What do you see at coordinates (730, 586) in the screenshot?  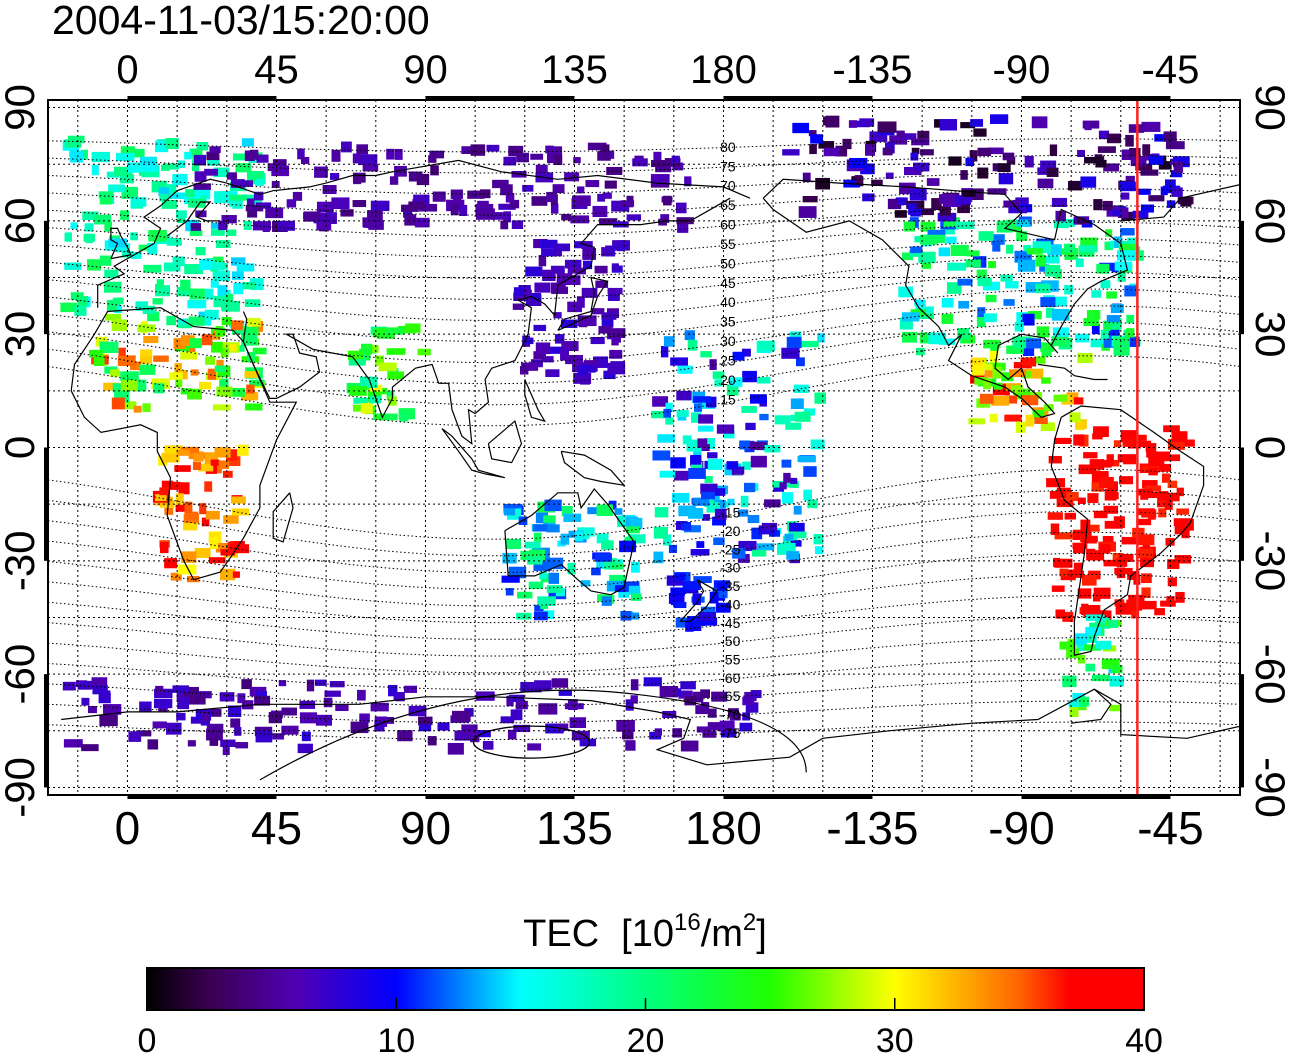 I see `contour-label: -35` at bounding box center [730, 586].